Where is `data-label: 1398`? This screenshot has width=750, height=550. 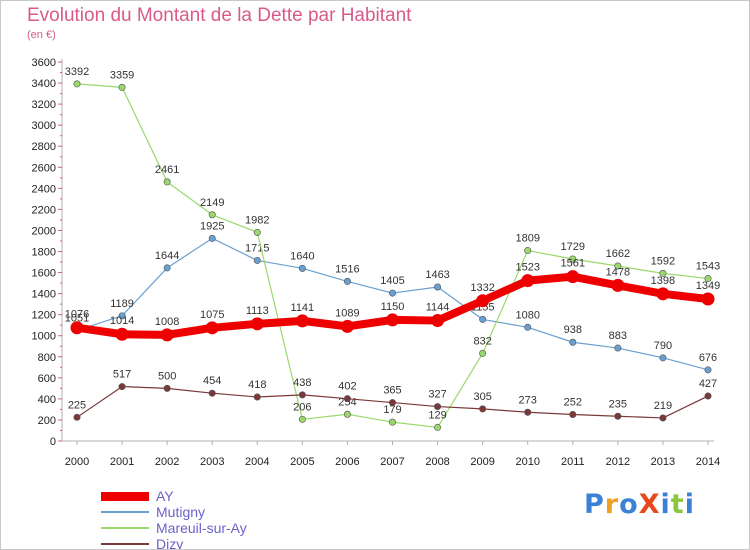
data-label: 1398 is located at coordinates (663, 281).